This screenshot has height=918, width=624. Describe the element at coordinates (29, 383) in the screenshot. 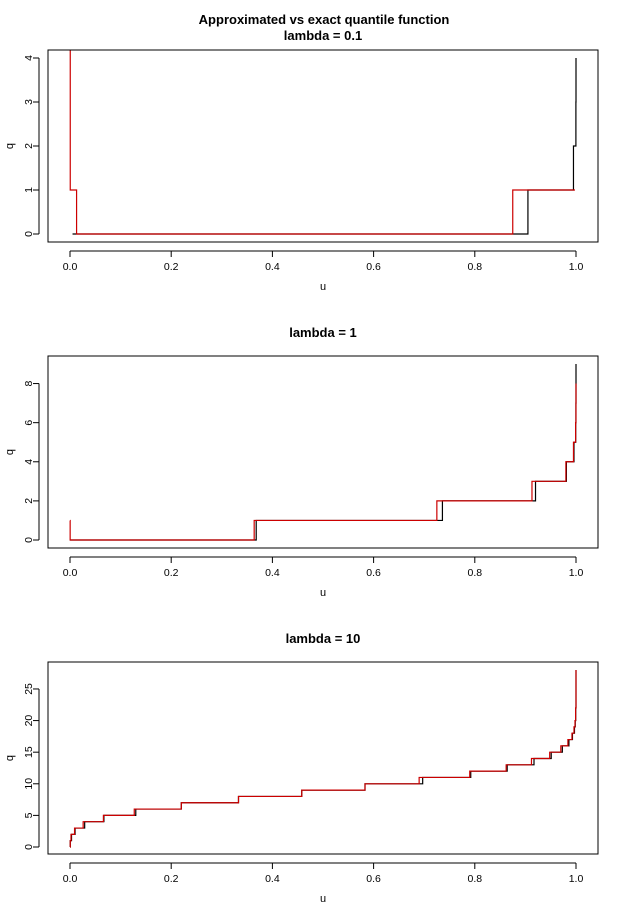

I see `y-tick-label: 8` at that location.